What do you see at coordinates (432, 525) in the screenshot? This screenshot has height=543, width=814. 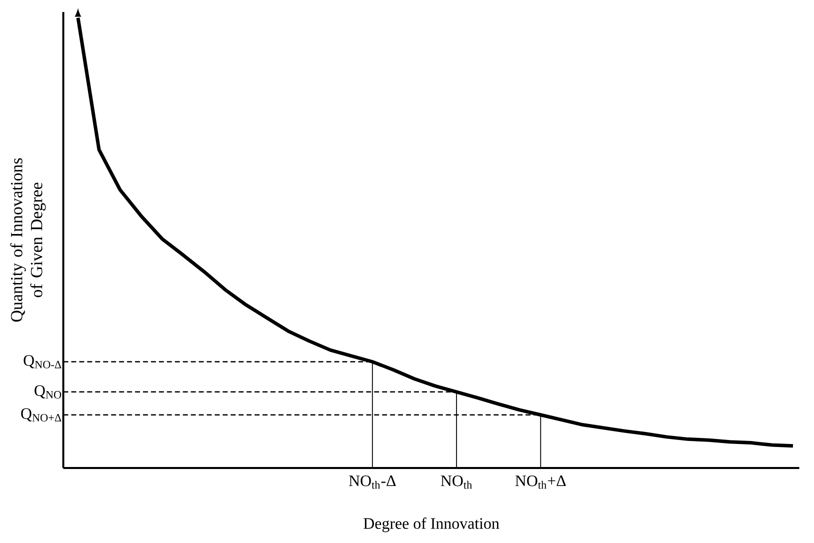 I see `x-axis-title: Degree of Innovation` at bounding box center [432, 525].